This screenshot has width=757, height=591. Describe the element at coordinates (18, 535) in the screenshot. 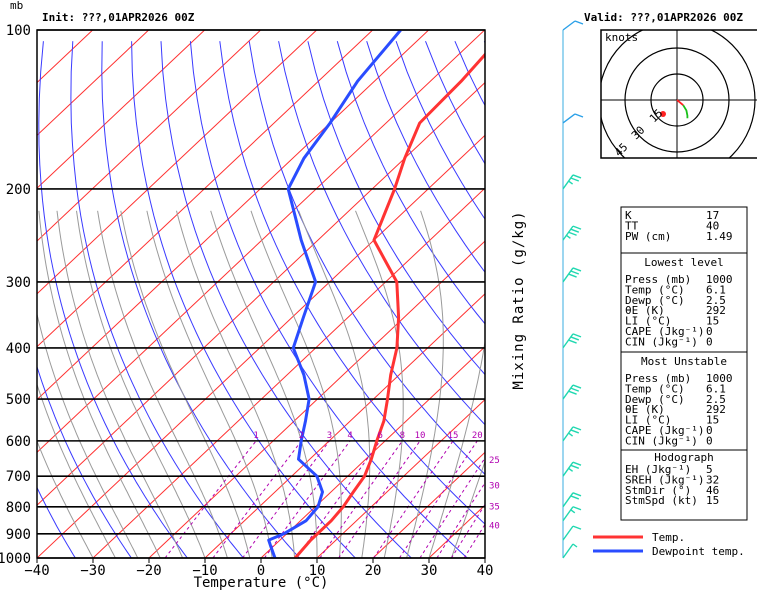

I see `pressure-tick-label: 900` at that location.